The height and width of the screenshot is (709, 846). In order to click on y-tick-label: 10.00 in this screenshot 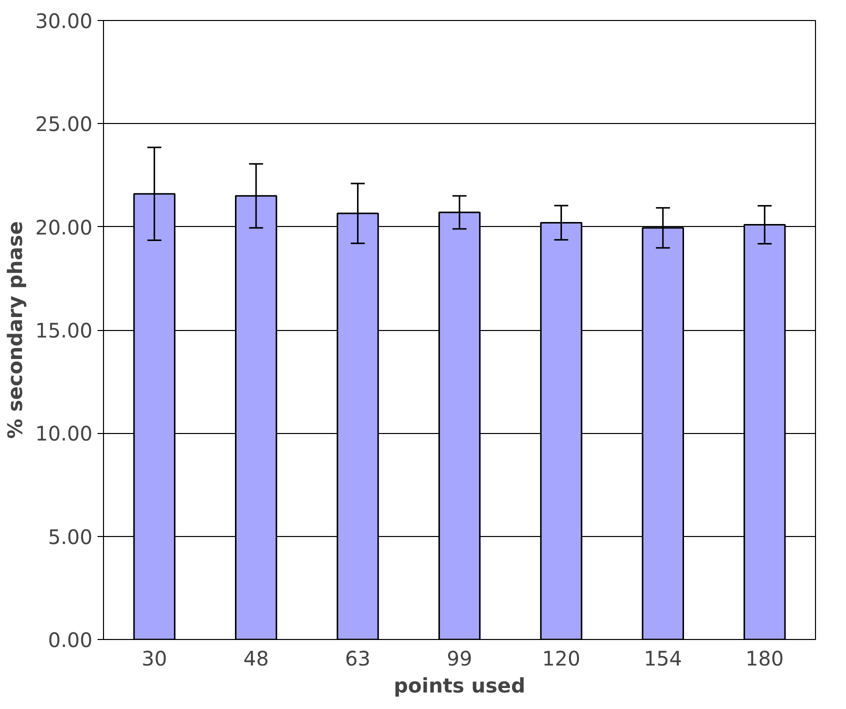, I will do `click(64, 434)`.